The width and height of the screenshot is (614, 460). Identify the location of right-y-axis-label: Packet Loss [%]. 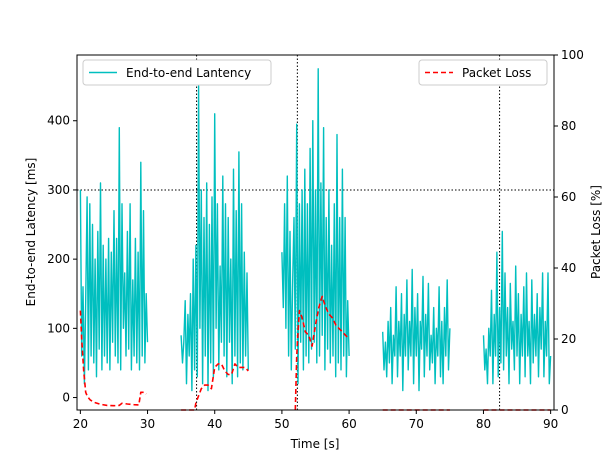
(596, 232).